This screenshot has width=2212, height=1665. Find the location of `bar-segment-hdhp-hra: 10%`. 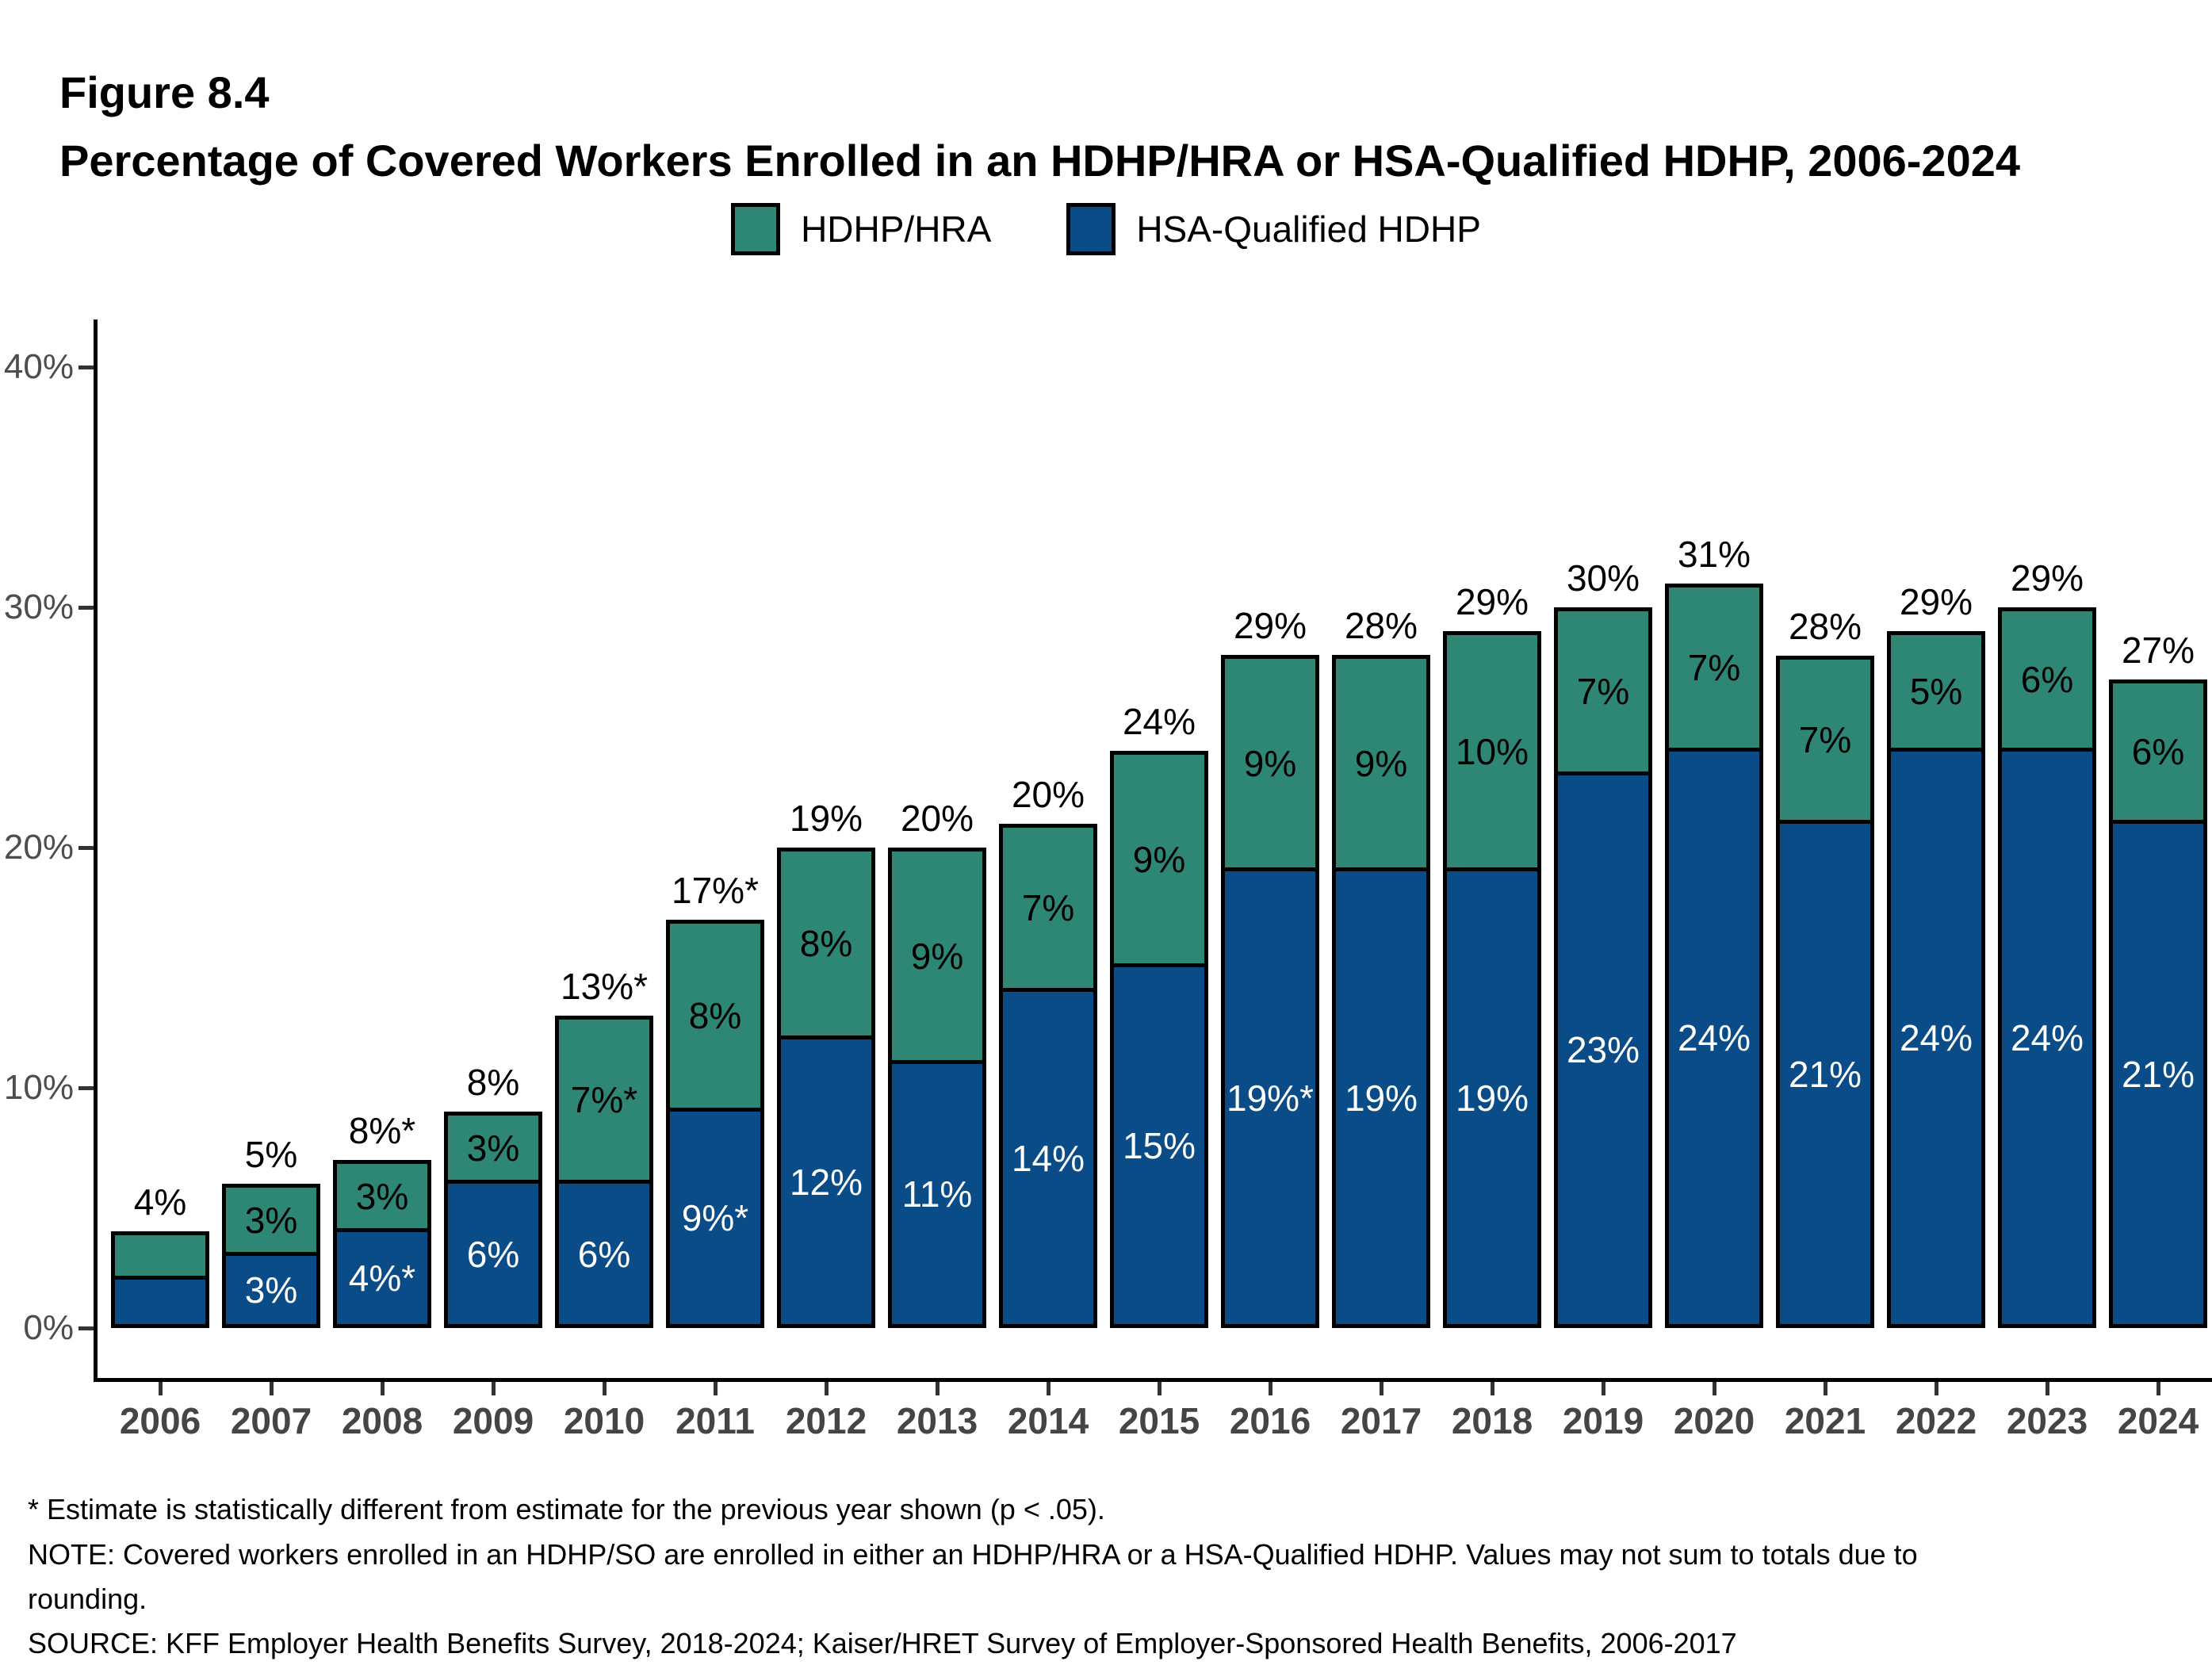

bar-segment-hdhp-hra: 10% is located at coordinates (1492, 751).